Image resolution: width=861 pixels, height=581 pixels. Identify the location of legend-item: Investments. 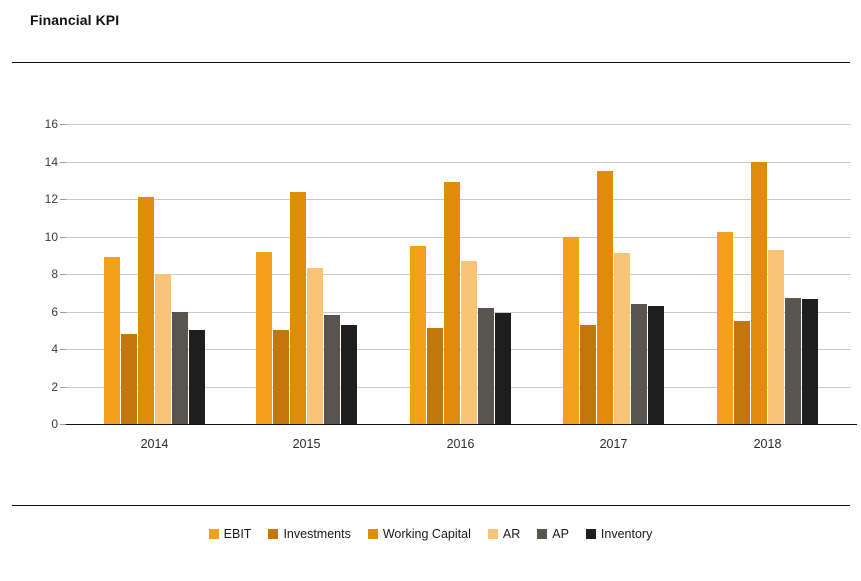
(309, 534).